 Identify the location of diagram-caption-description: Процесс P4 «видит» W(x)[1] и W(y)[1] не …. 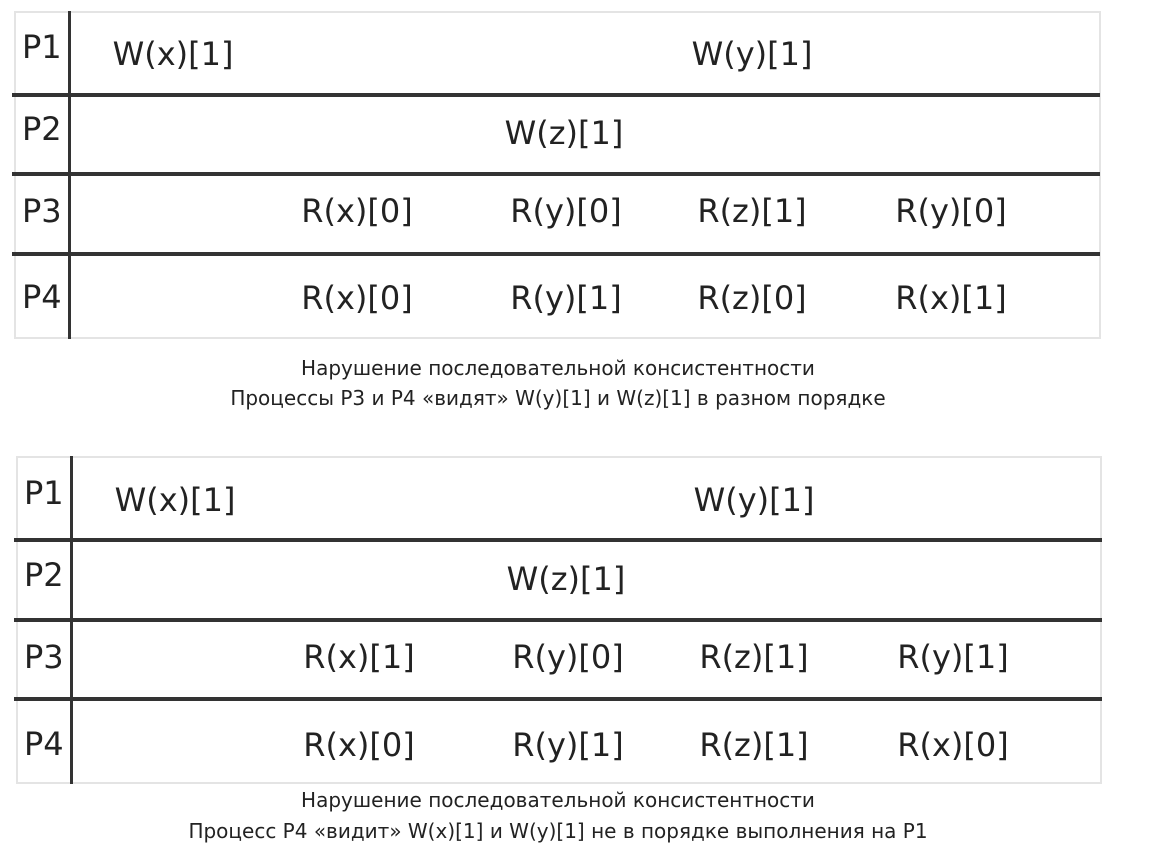
(558, 831).